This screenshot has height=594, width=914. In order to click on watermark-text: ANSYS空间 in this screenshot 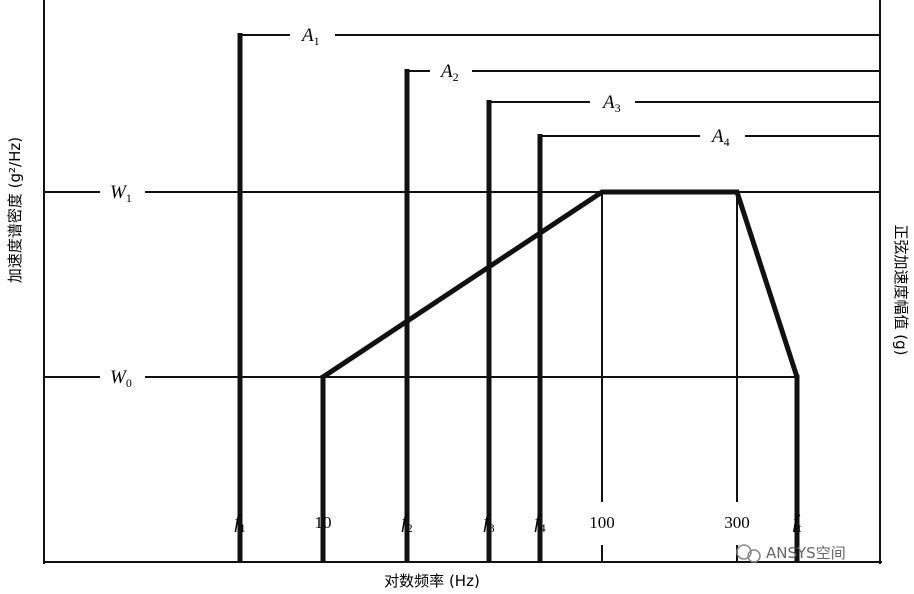, I will do `click(806, 553)`.